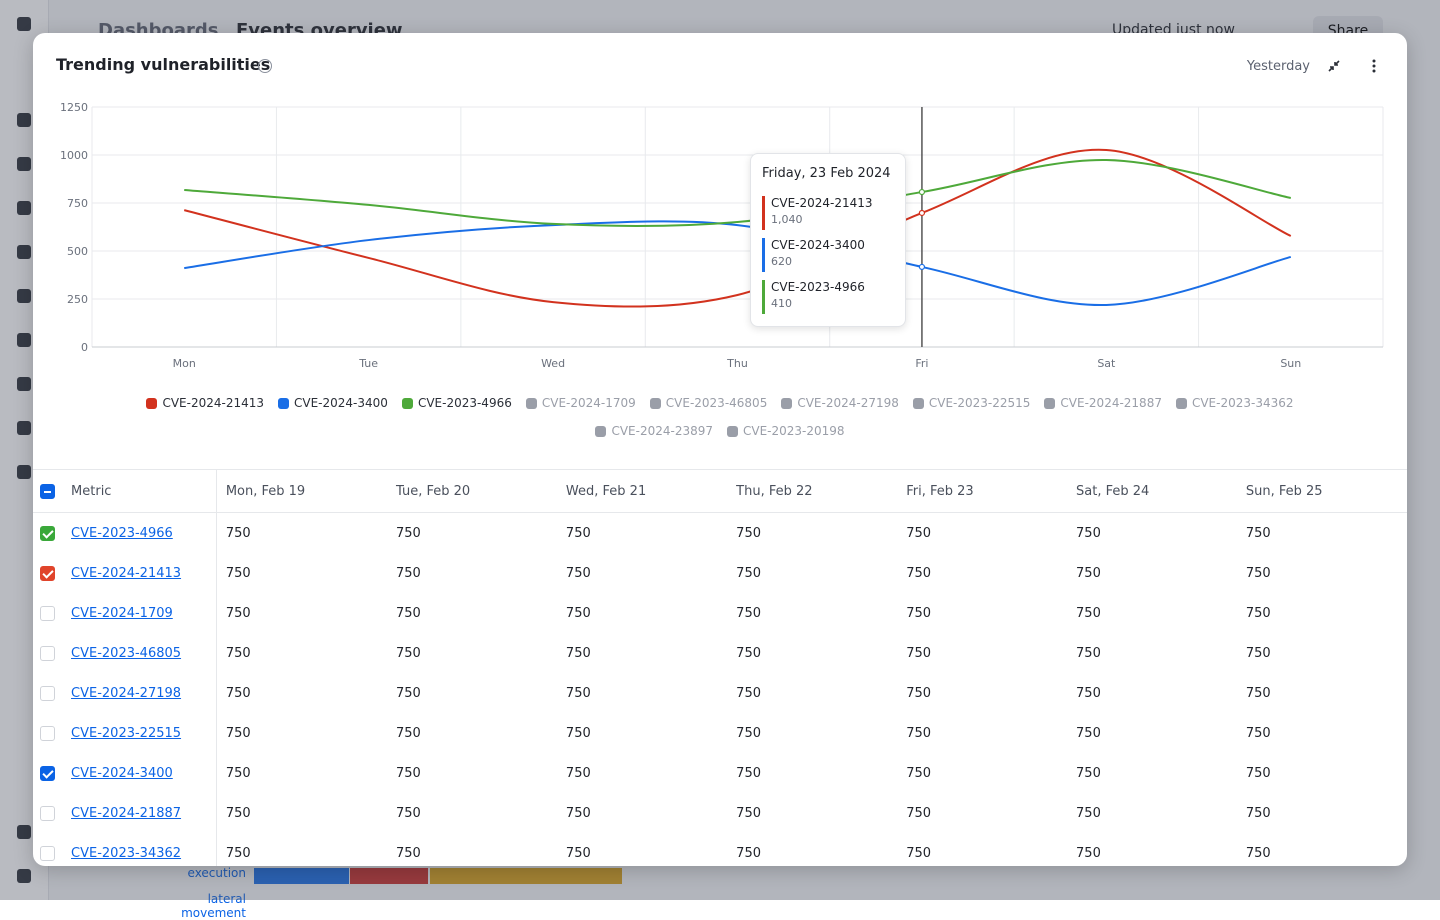 This screenshot has width=1440, height=920. I want to click on more-icon, so click(1374, 66).